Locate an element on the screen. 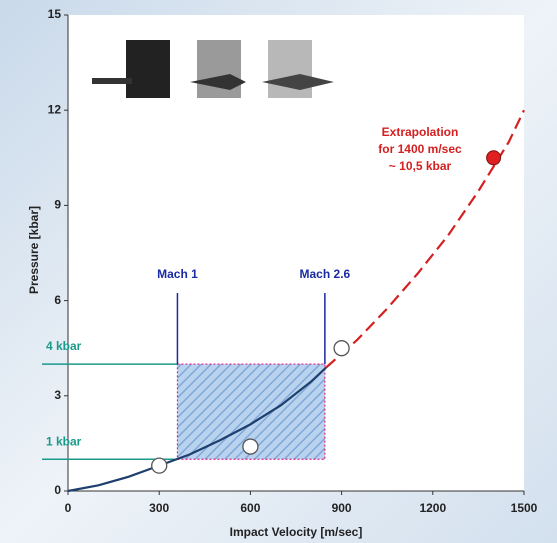 This screenshot has width=557, height=543. y-marker-label: 1 kbar is located at coordinates (64, 441).